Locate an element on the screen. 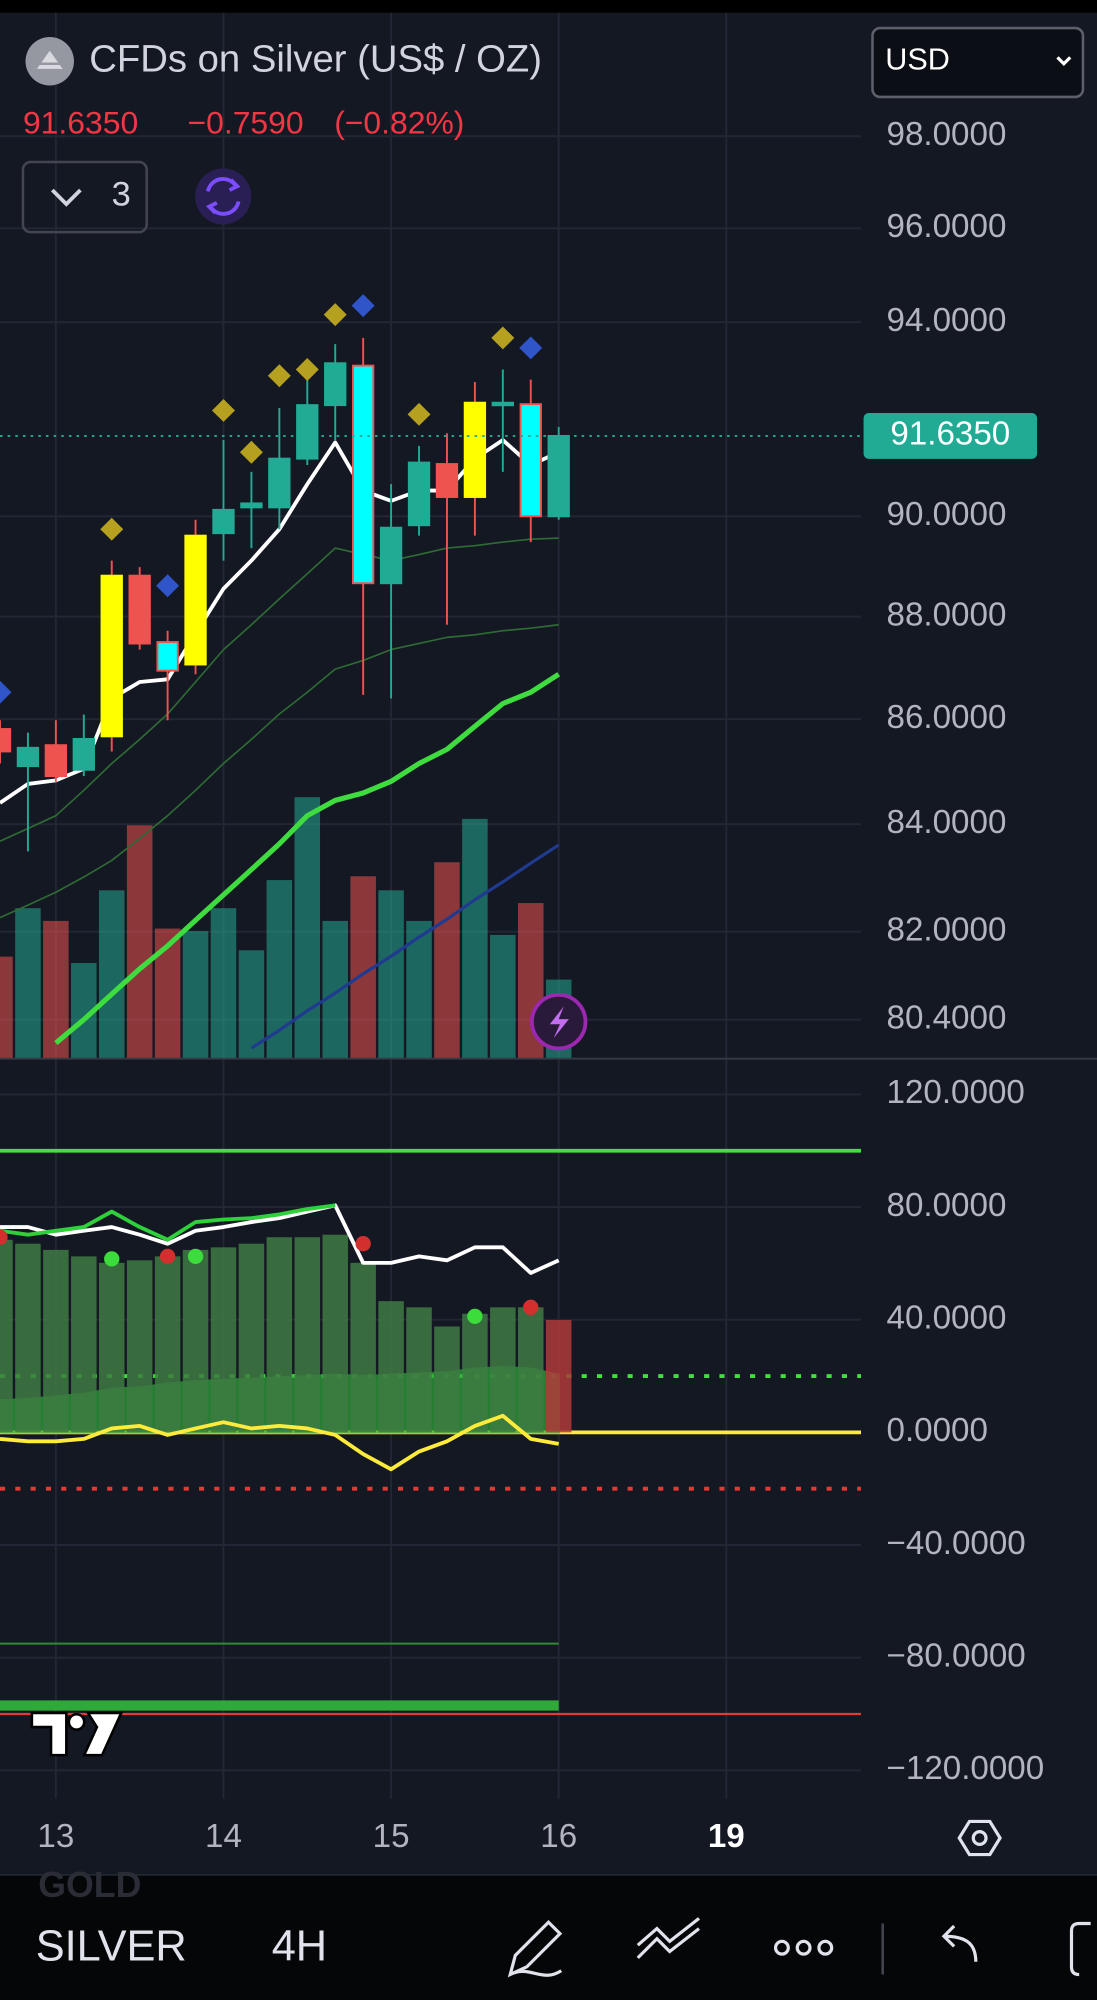  sync-icon is located at coordinates (223, 196).